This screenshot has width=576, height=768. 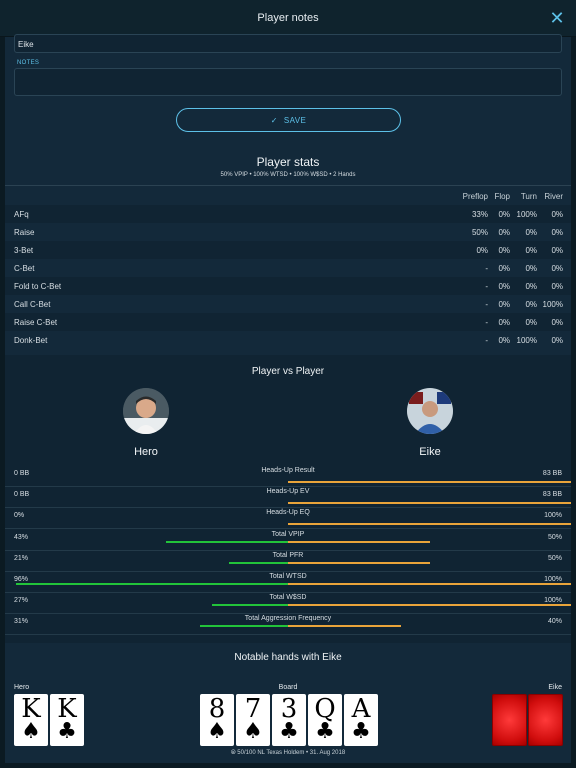 I want to click on comparison-row: 0 BB Heads-Up EV 83 BB, so click(x=288, y=498).